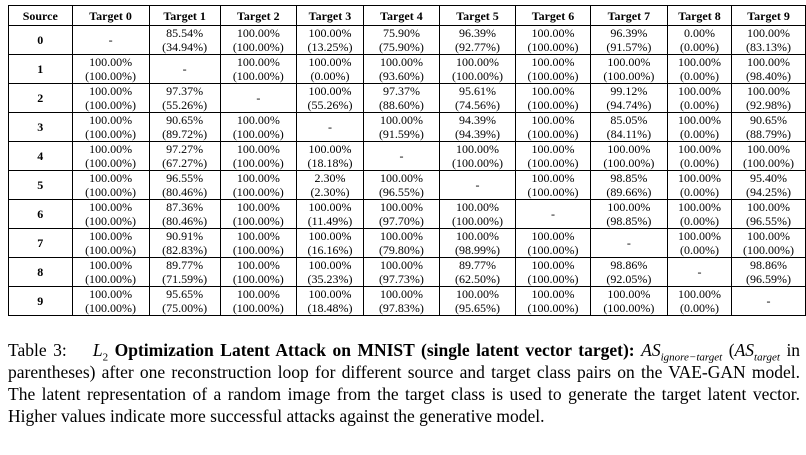  I want to click on result-cell: 100.00% (96.55%), so click(768, 214).